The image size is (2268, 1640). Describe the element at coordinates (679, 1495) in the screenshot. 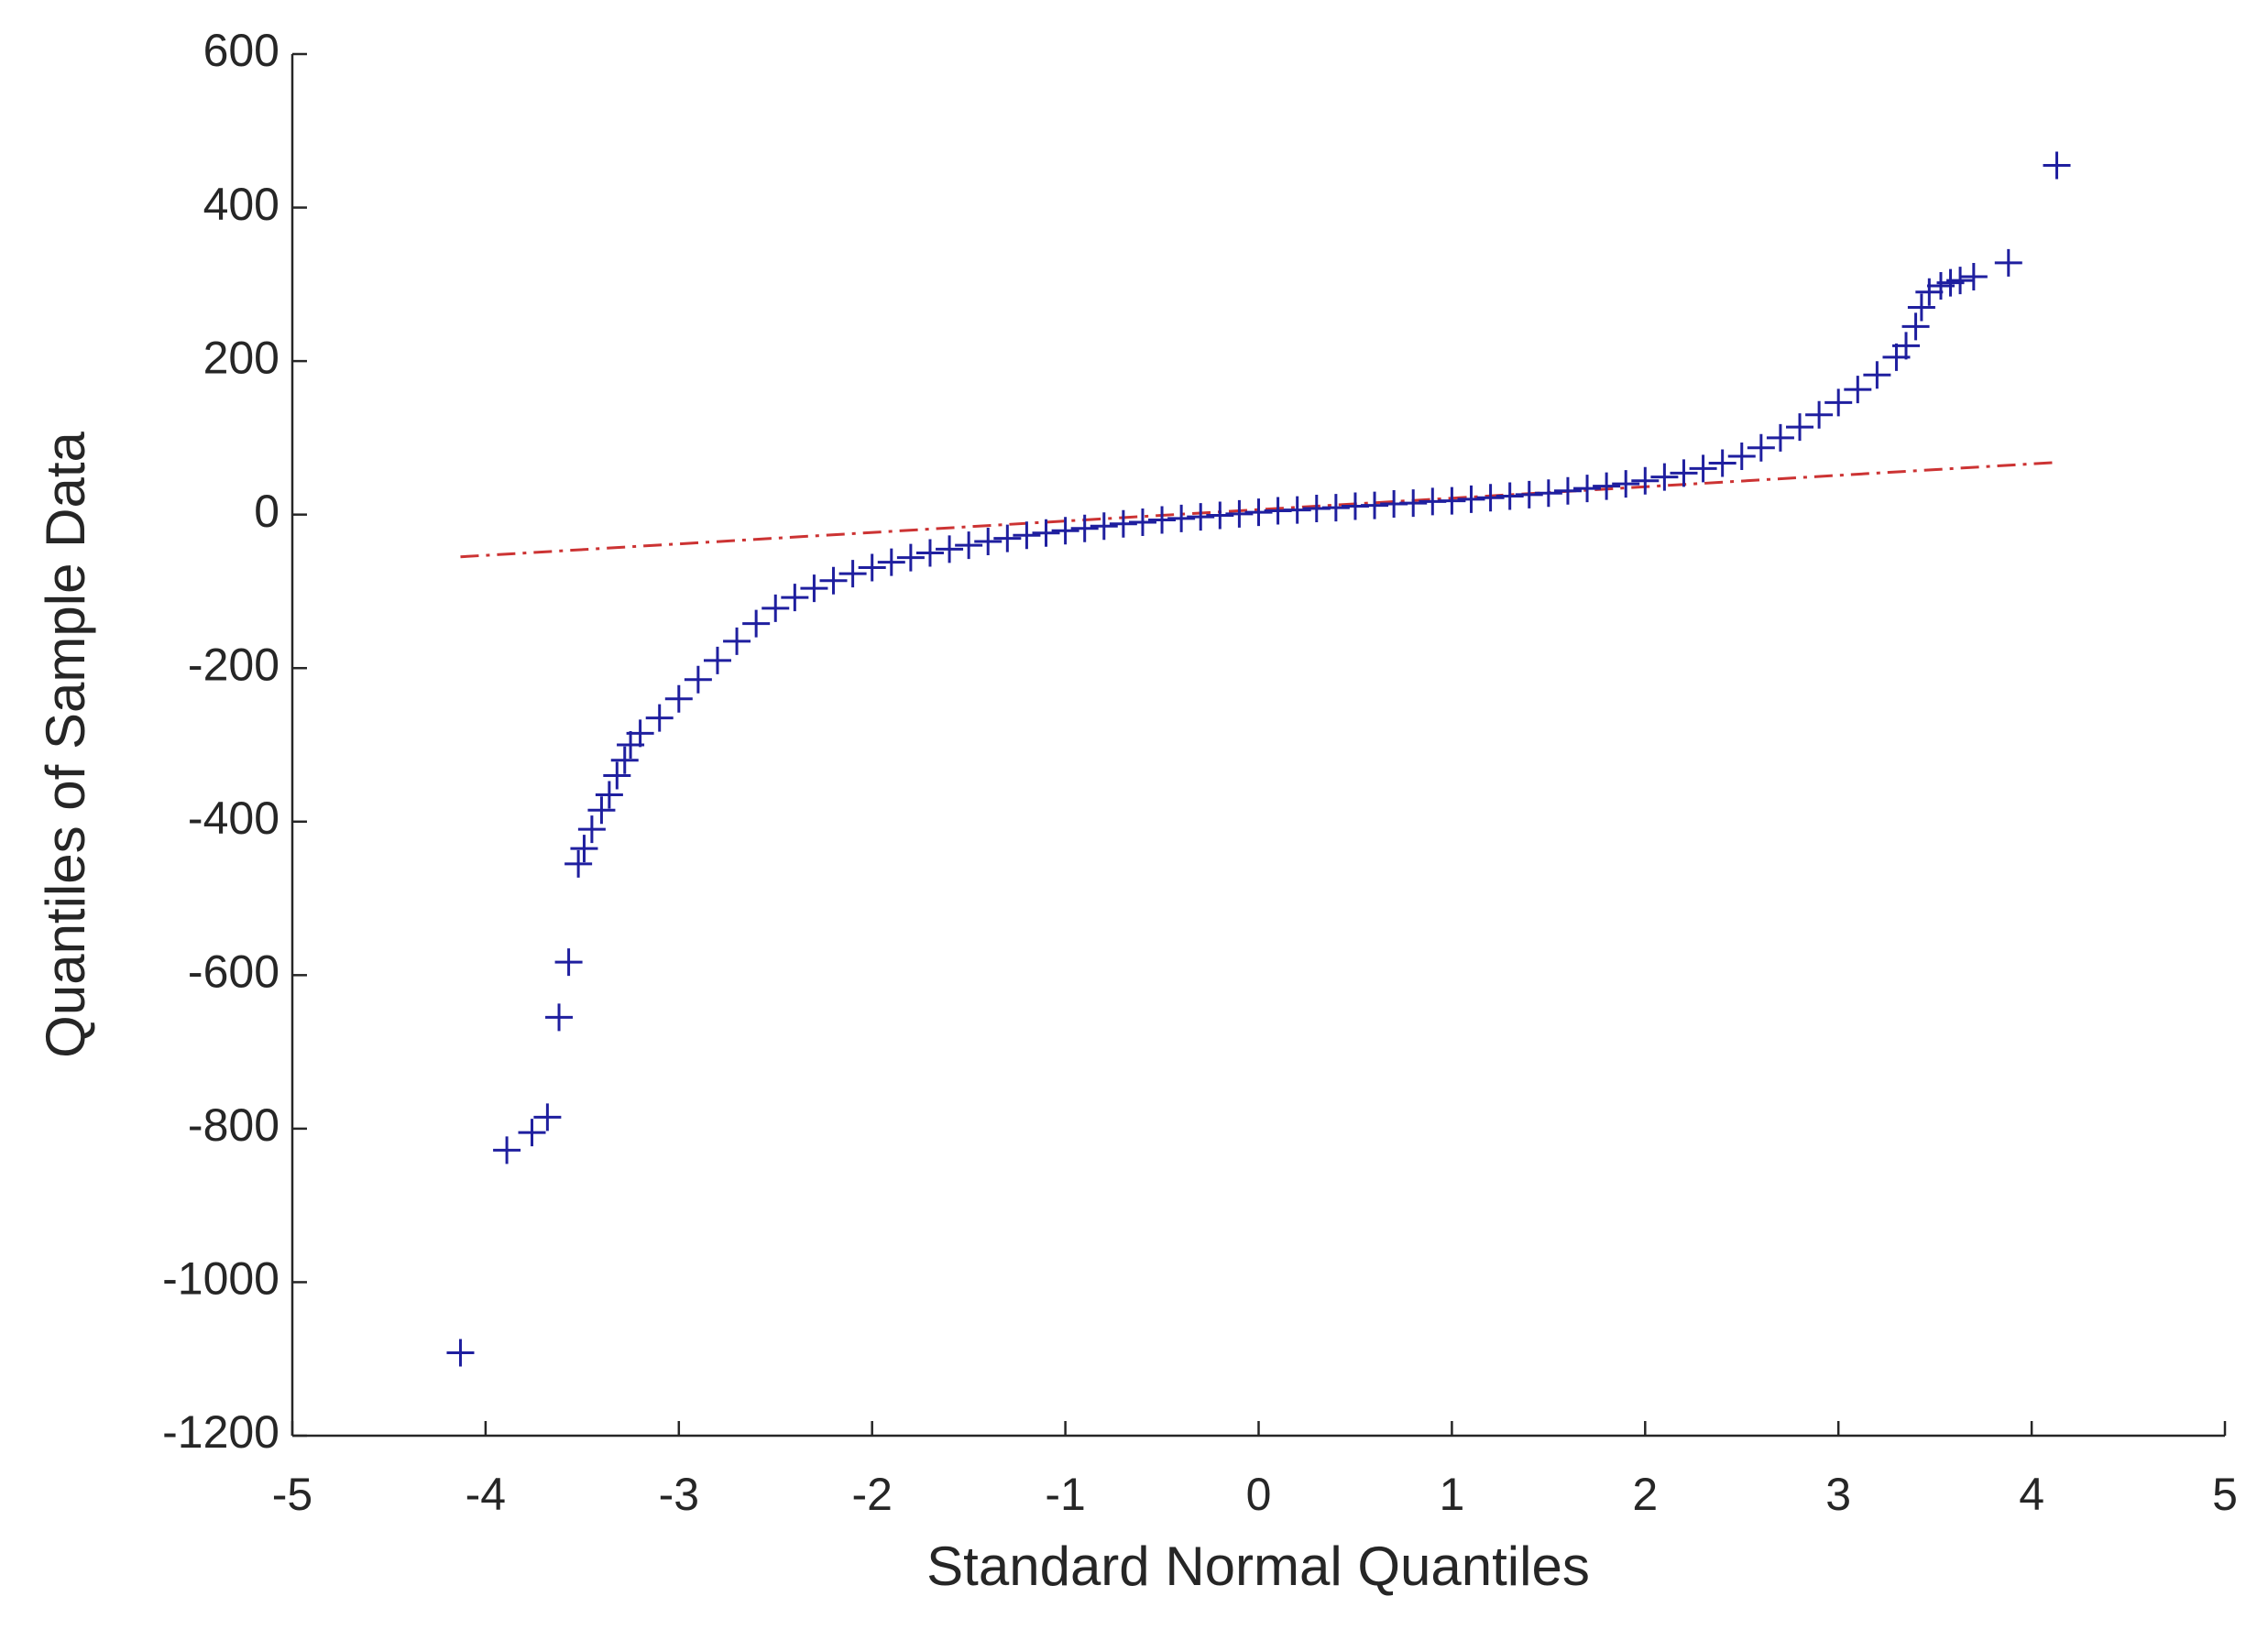

I see `x-tick-label: -3` at that location.